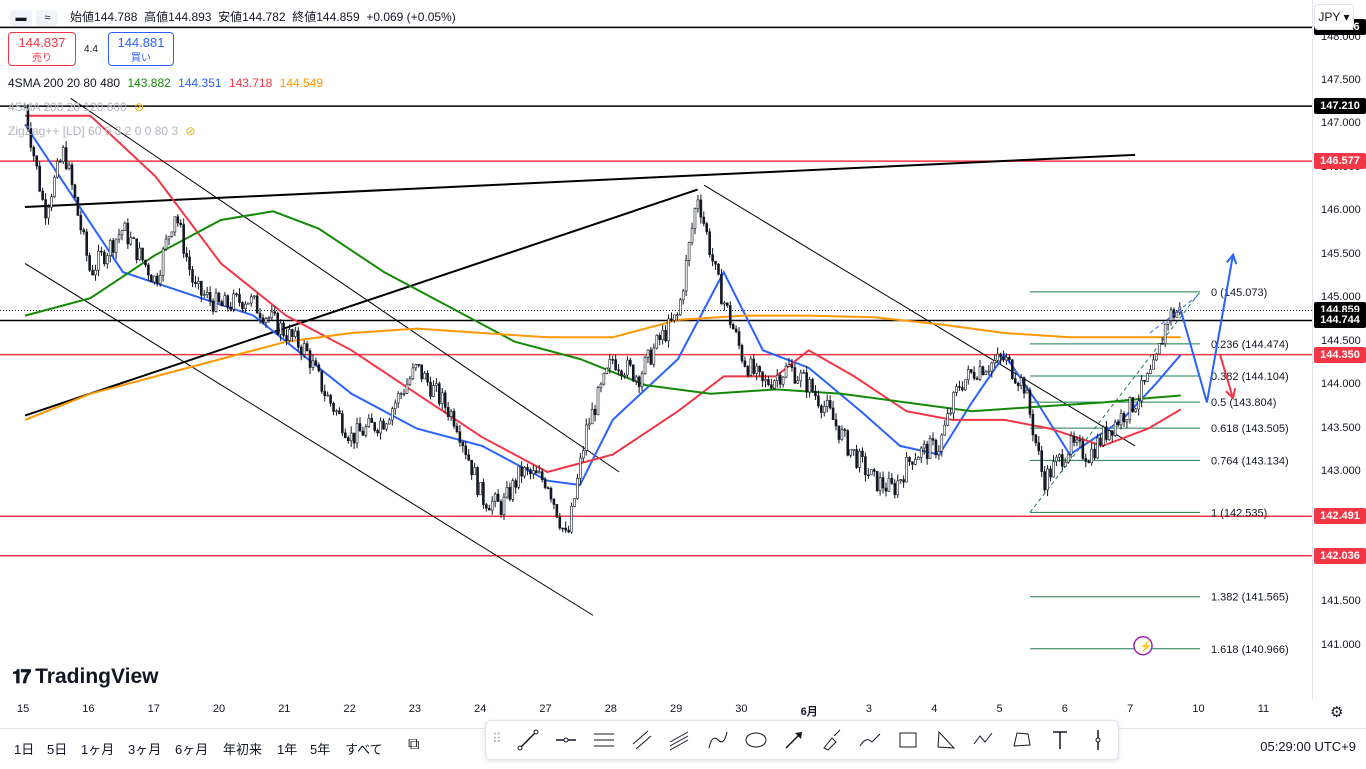 The width and height of the screenshot is (1366, 769). What do you see at coordinates (1146, 646) in the screenshot?
I see `lightning-glyph: ⚡` at bounding box center [1146, 646].